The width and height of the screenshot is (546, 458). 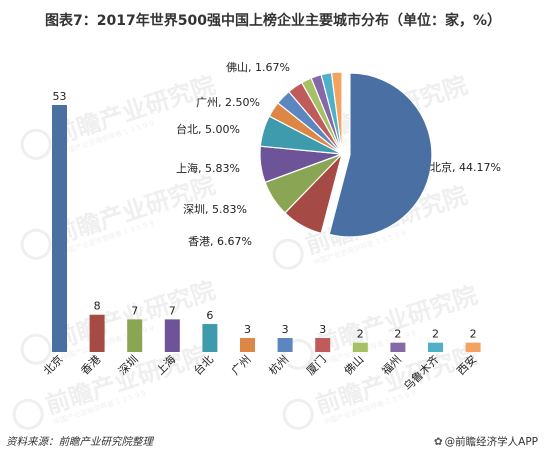 I want to click on pie-slice-label: 台北, 5.00%, so click(x=208, y=129).